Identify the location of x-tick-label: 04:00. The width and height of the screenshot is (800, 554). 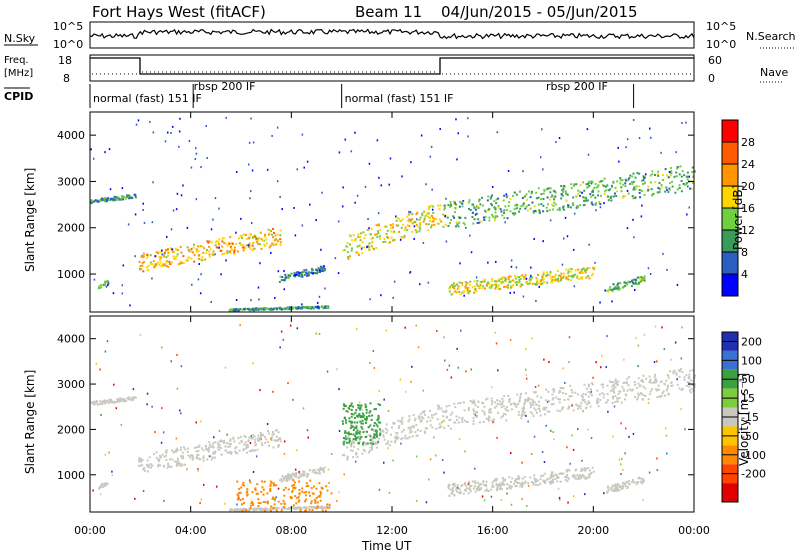
(191, 530).